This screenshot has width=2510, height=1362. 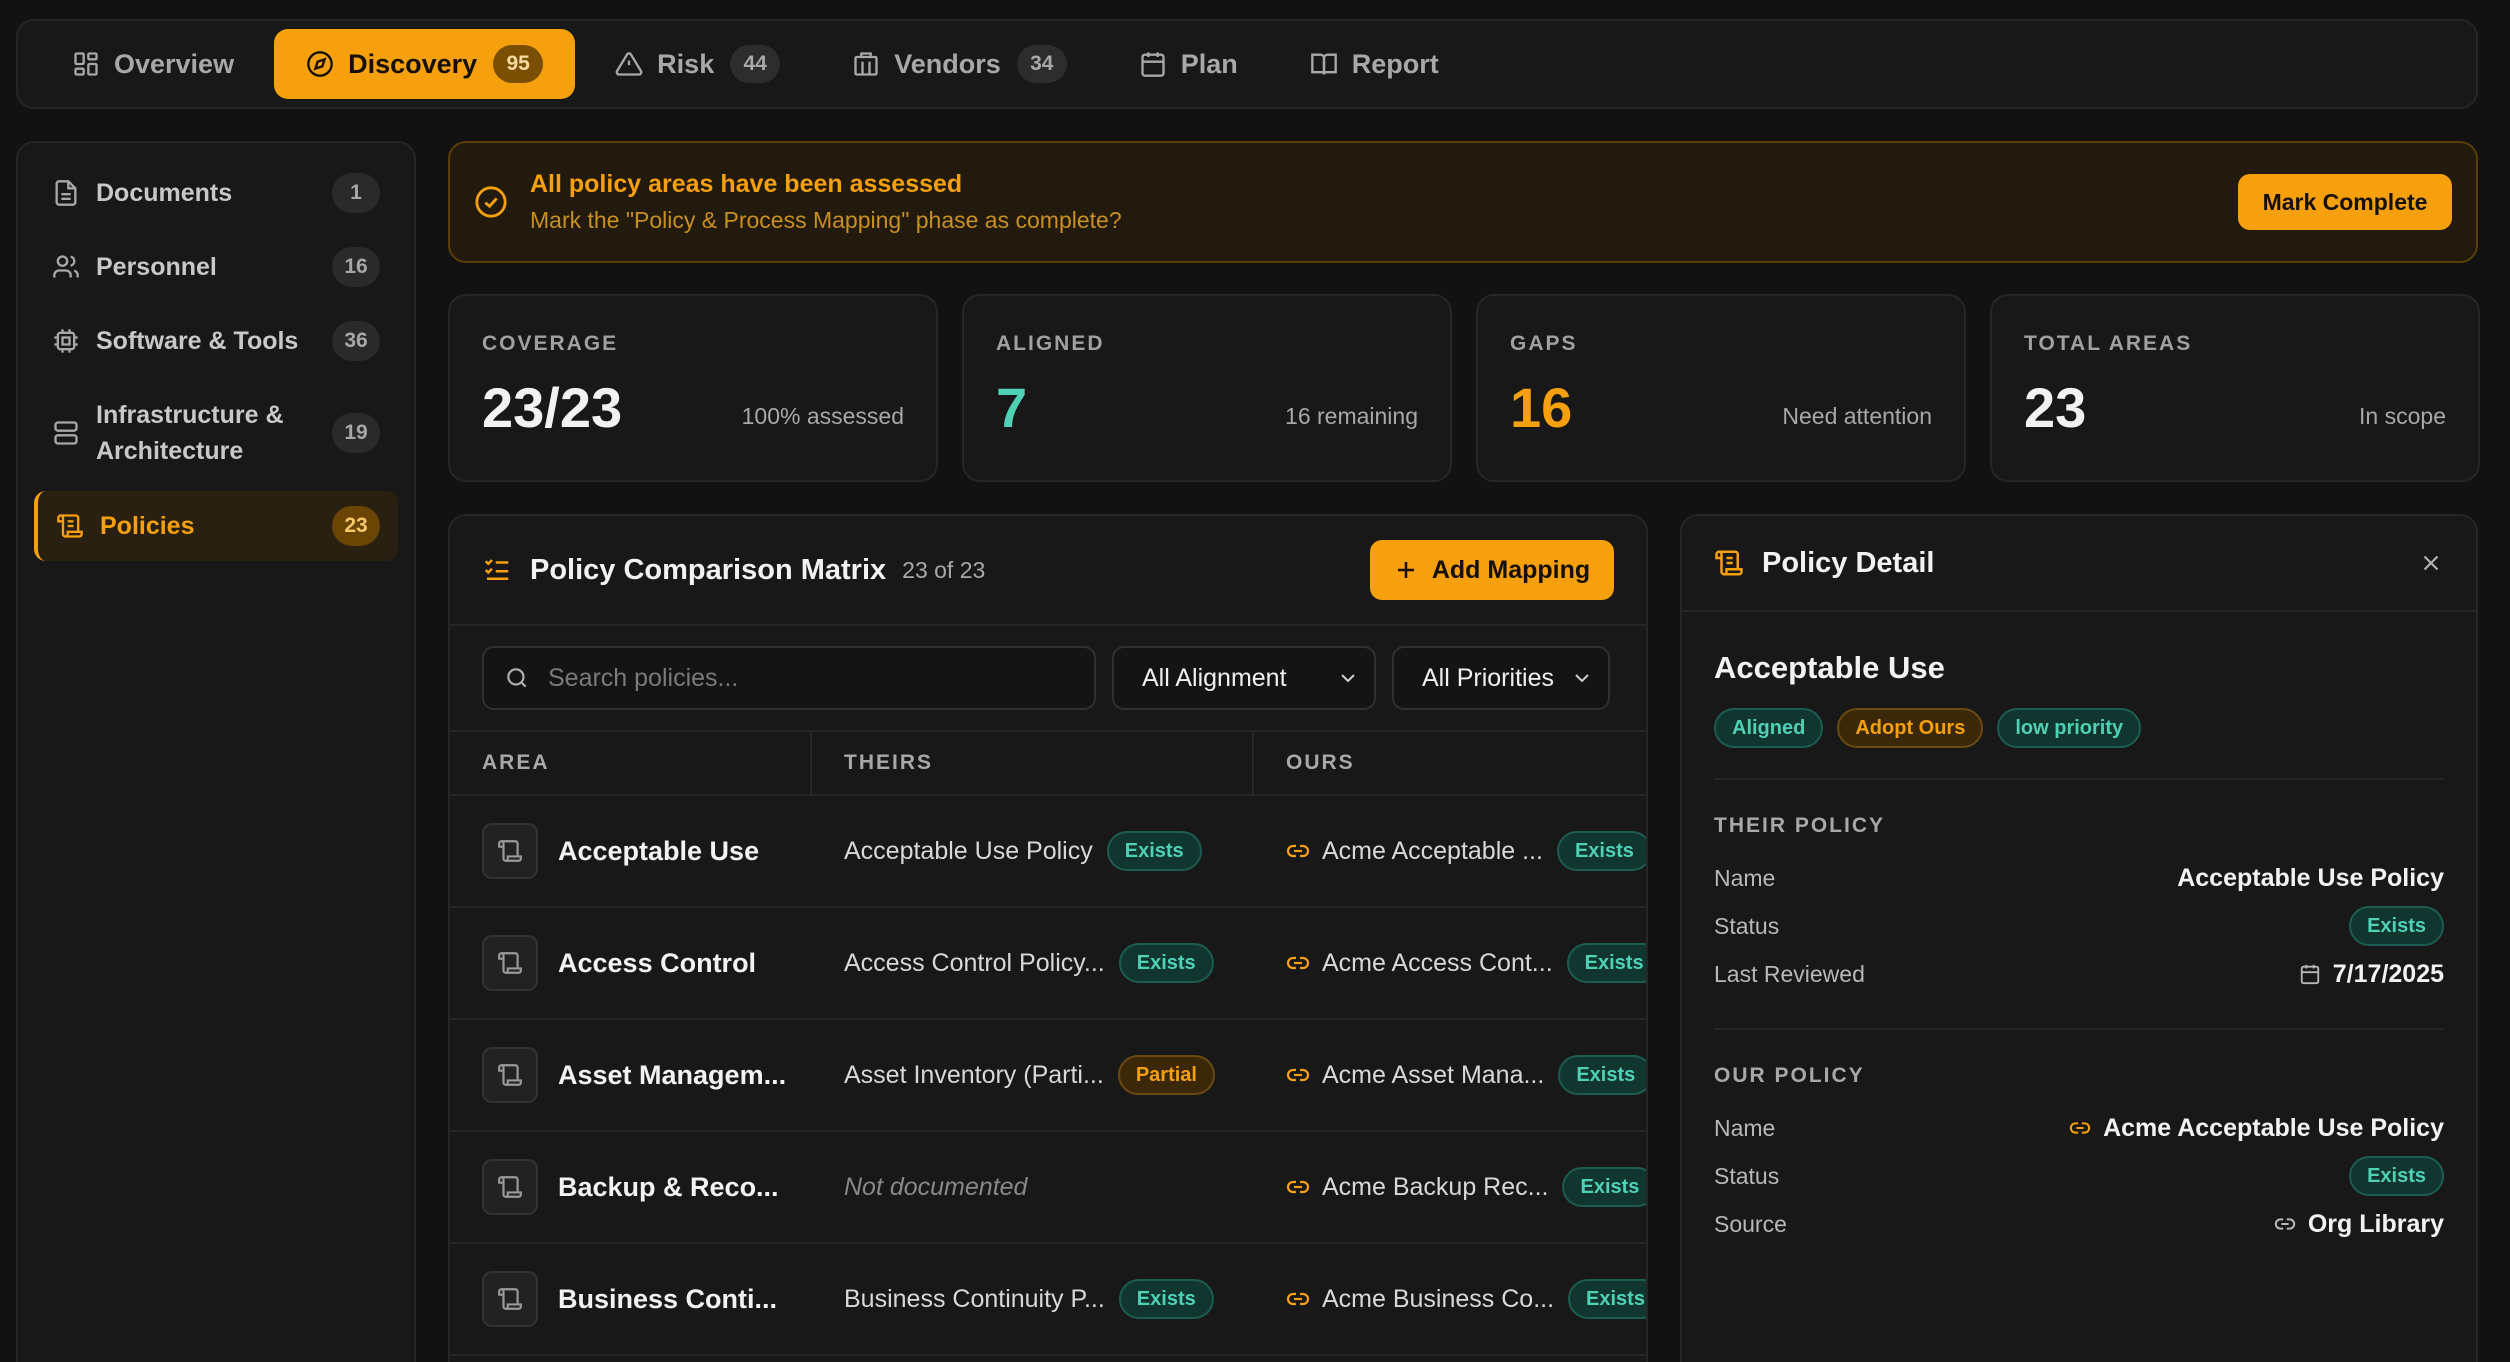 I want to click on column-header-area: AREA, so click(x=631, y=763).